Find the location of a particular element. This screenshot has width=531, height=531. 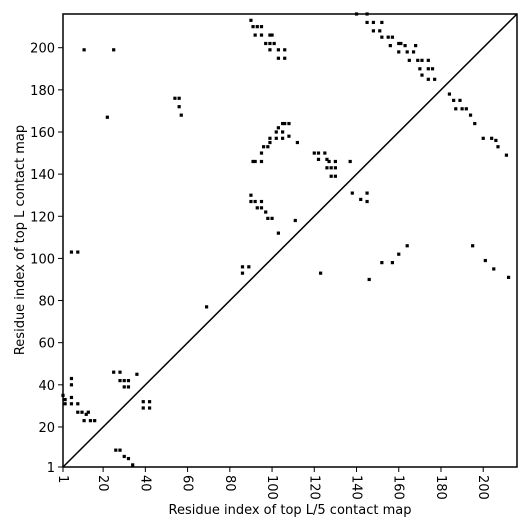

y-tick-label: 120 is located at coordinates (42, 217).